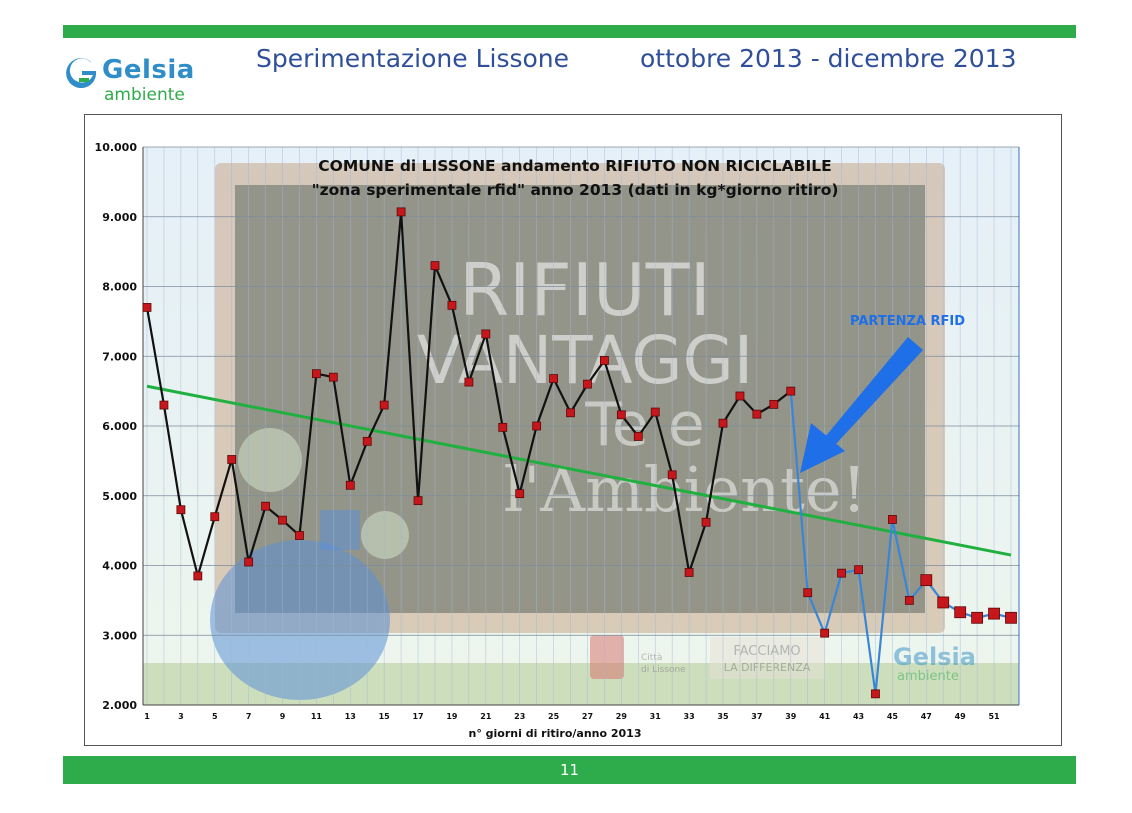 This screenshot has width=1132, height=813. What do you see at coordinates (249, 716) in the screenshot?
I see `x-tick-label: 7` at bounding box center [249, 716].